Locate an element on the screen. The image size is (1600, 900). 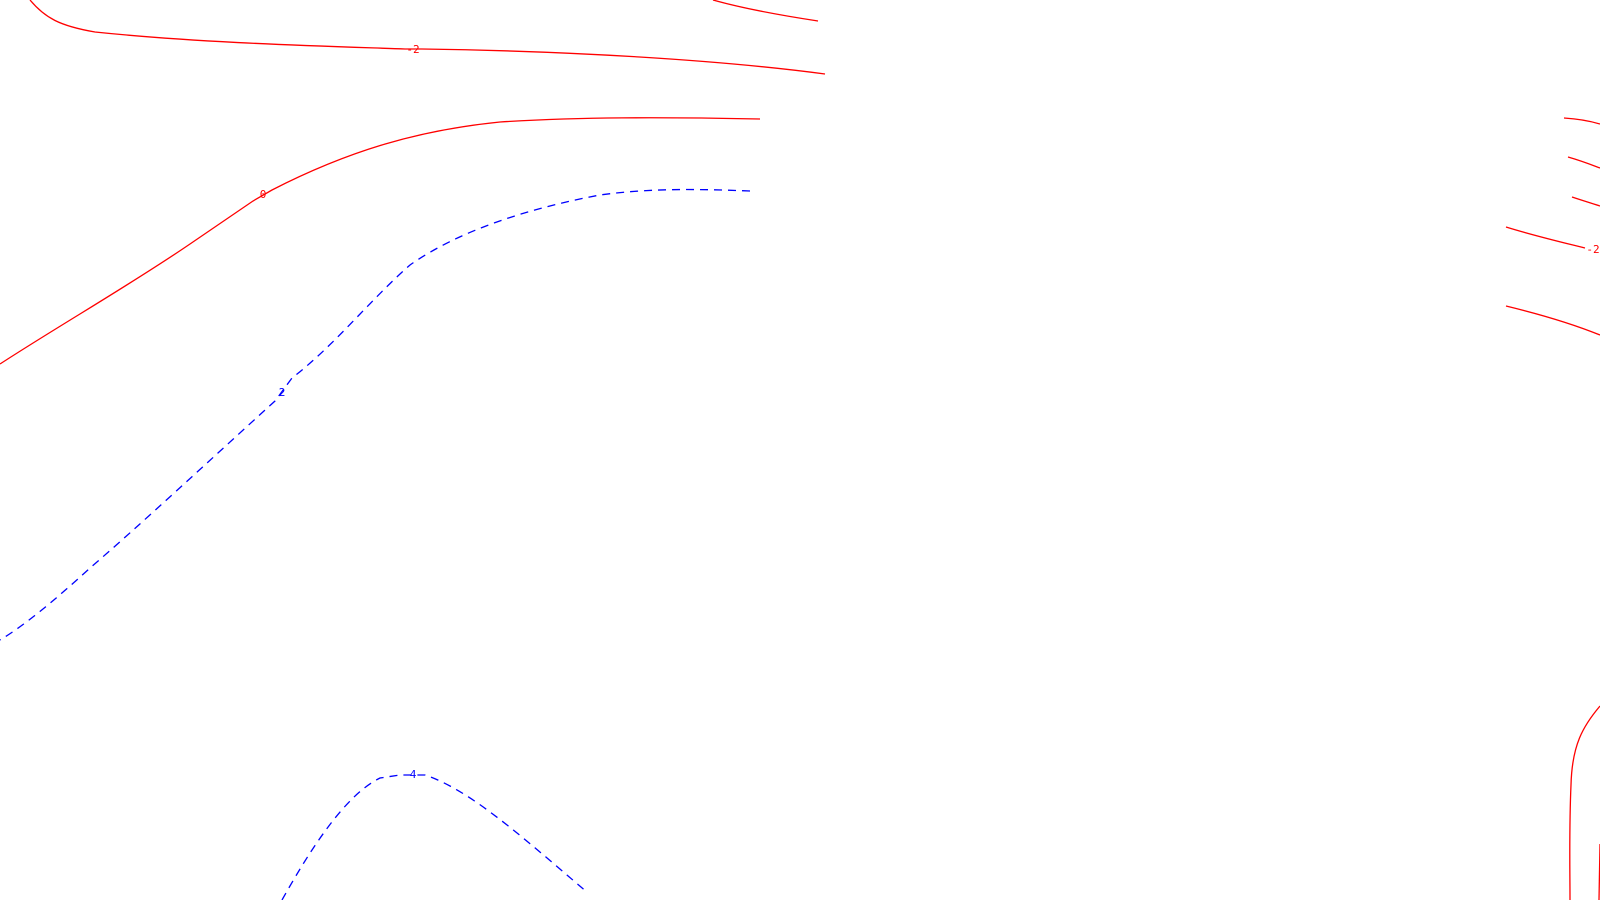
label-pos2: 2 is located at coordinates (282, 392).